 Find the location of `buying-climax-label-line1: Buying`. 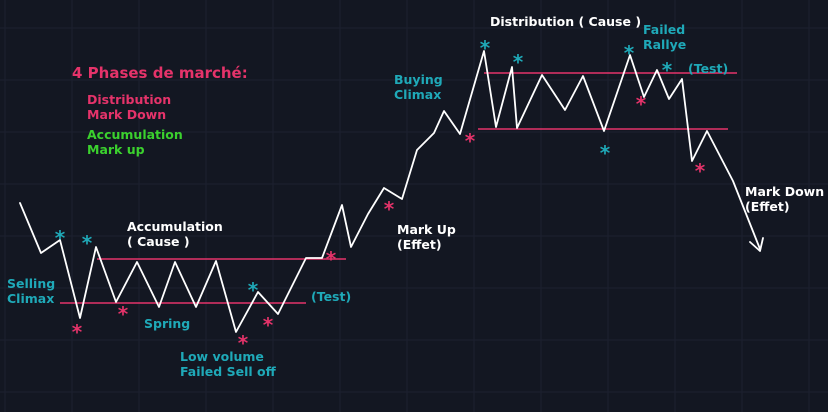

buying-climax-label-line1: Buying is located at coordinates (418, 79).